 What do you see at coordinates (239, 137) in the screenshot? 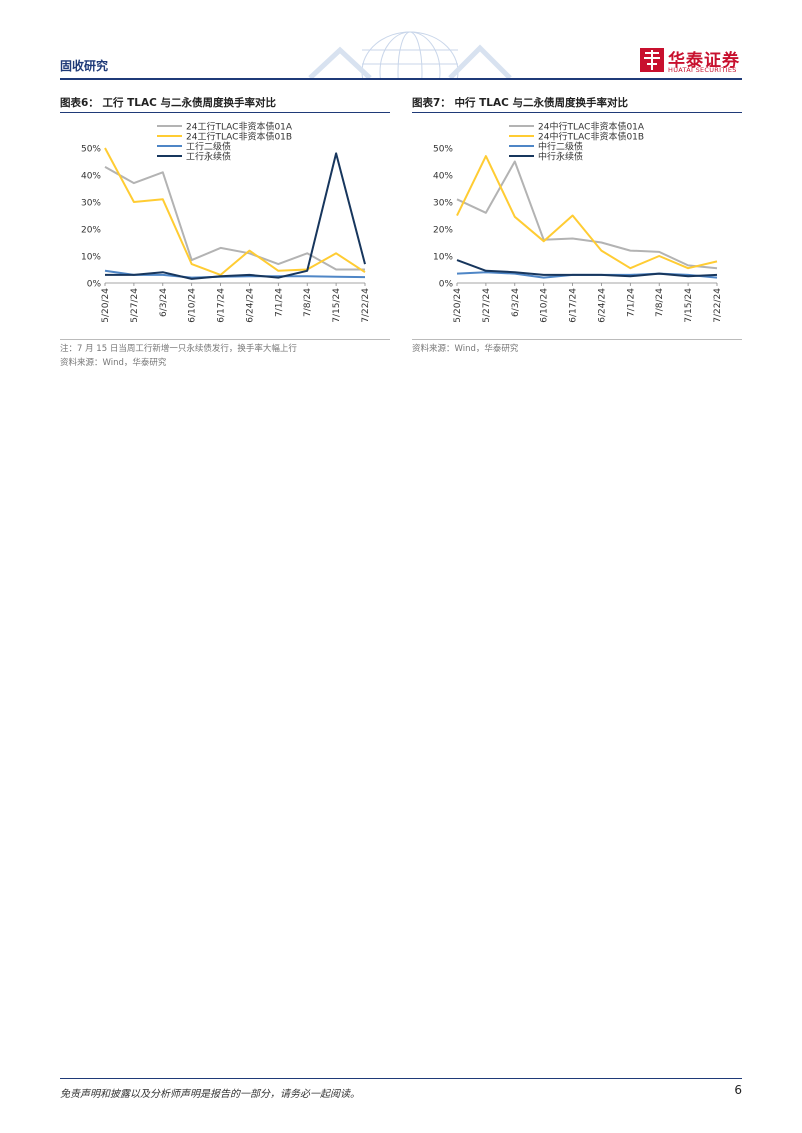
I see `legend-label-1: 24工行TLAC非资本债01B` at bounding box center [239, 137].